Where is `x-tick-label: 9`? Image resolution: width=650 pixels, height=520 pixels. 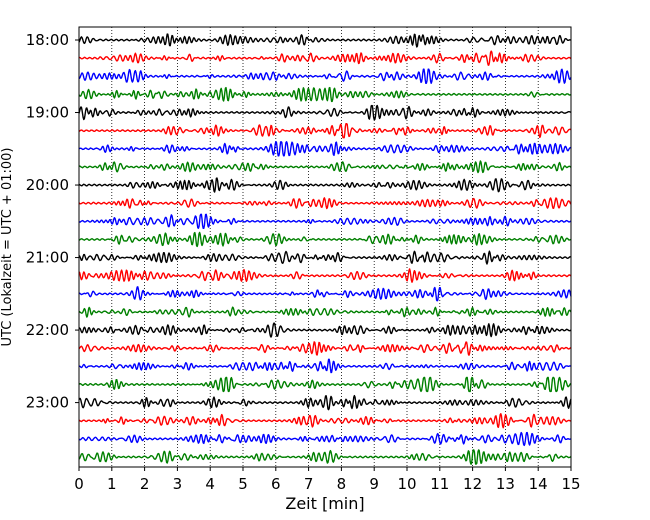 x-tick-label: 9 is located at coordinates (374, 484).